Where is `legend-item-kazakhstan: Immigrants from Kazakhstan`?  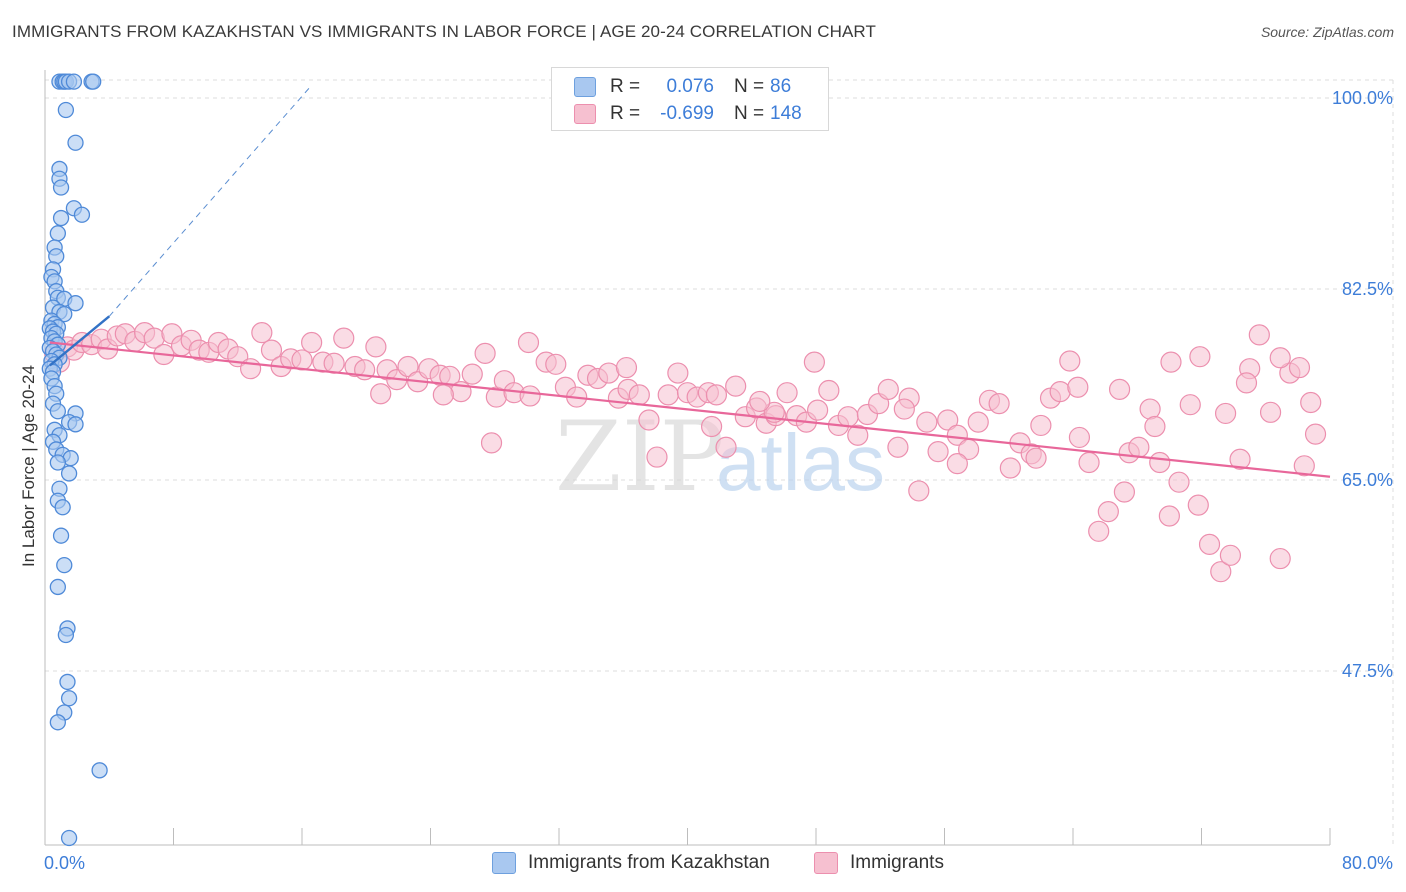
legend-item-kazakhstan: Immigrants from Kazakhstan is located at coordinates (631, 863).